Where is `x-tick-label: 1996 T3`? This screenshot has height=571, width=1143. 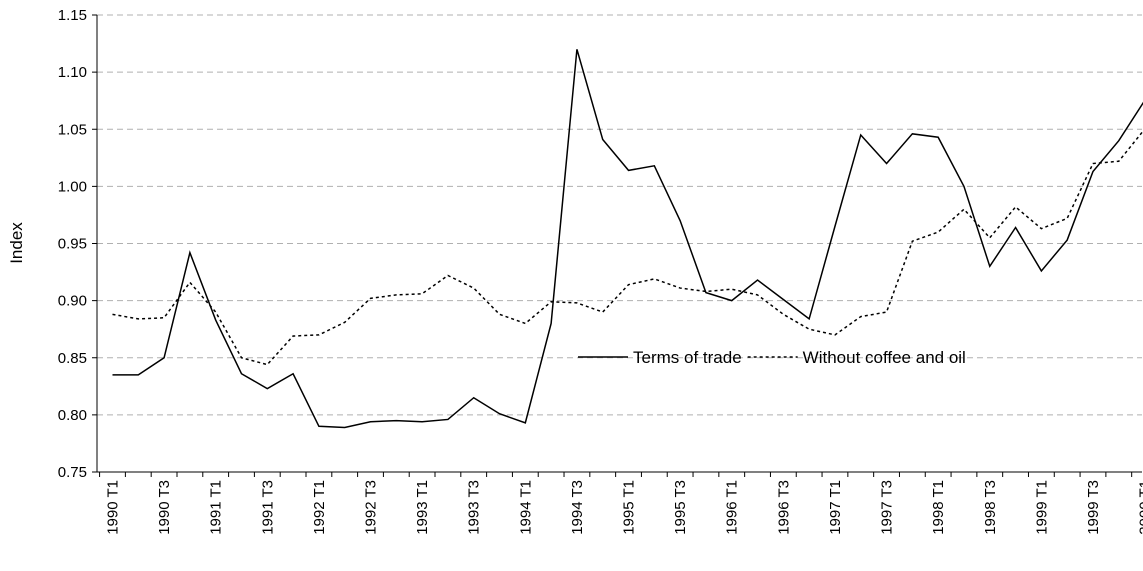 x-tick-label: 1996 T3 is located at coordinates (783, 507).